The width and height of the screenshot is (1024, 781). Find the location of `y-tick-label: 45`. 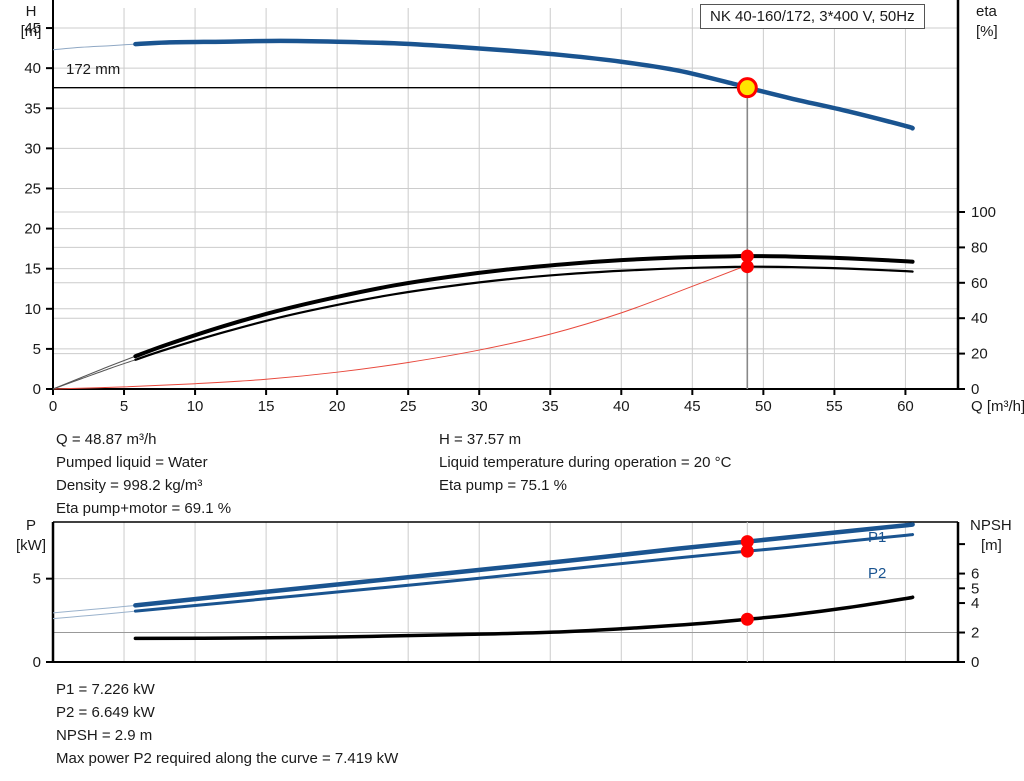

y-tick-label: 45 is located at coordinates (32, 28).